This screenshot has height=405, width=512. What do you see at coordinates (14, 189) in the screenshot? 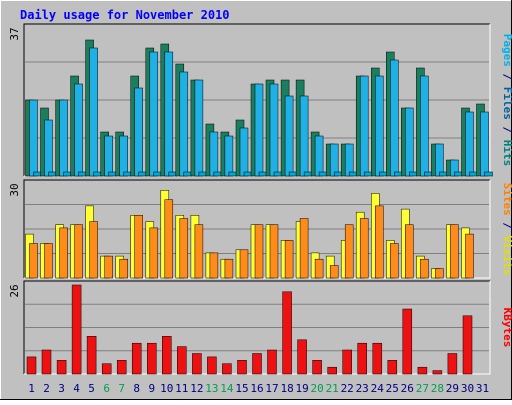
I see `axis-max-label: 30` at bounding box center [14, 189].